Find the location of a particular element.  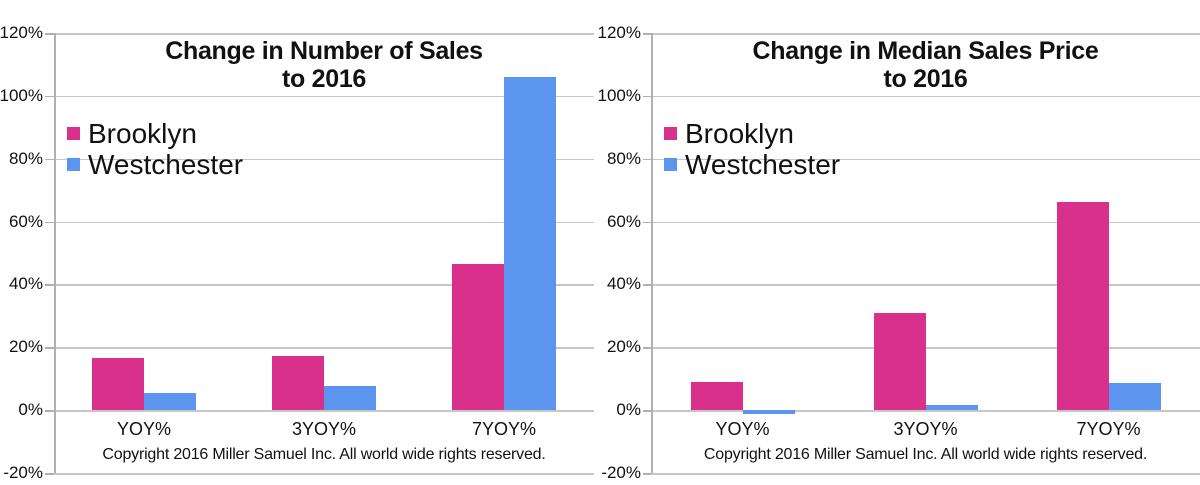

chart-title: Change in Median Sales Price to 2016 is located at coordinates (925, 65).